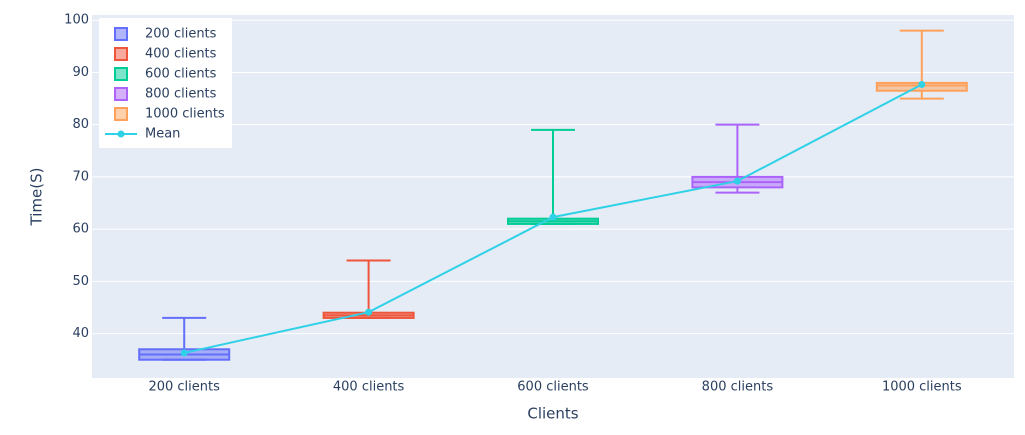 The image size is (1025, 435). What do you see at coordinates (552, 414) in the screenshot?
I see `x-axis-title: Clients` at bounding box center [552, 414].